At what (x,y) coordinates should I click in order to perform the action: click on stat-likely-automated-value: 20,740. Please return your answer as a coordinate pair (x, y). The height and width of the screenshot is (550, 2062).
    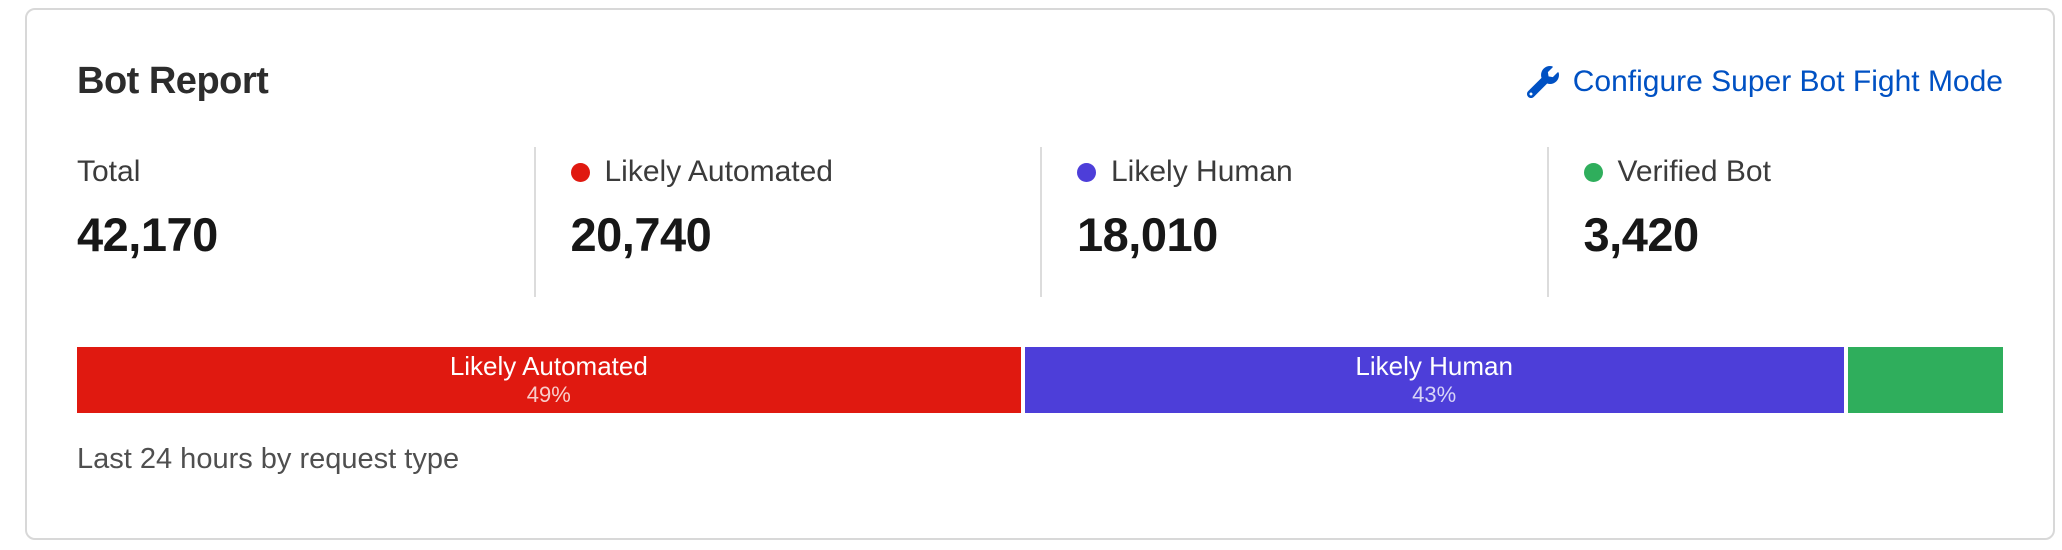
    Looking at the image, I should click on (641, 234).